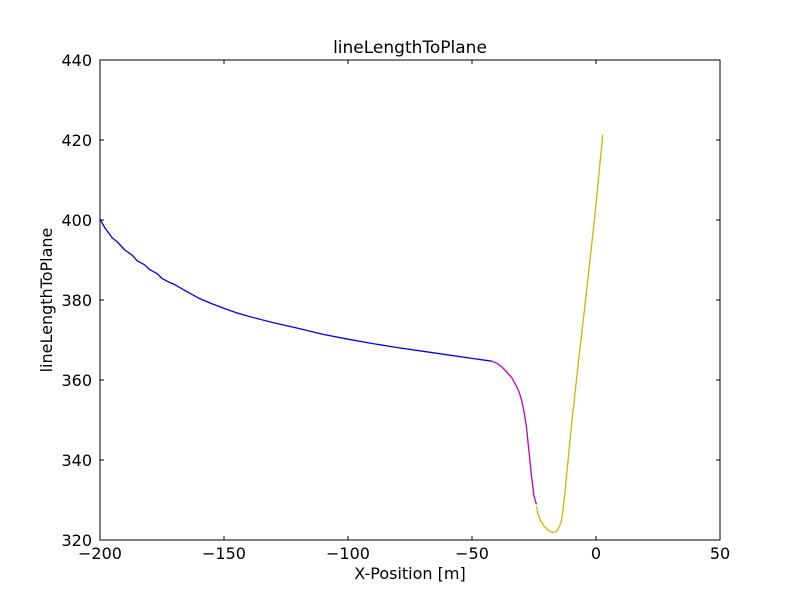  I want to click on x-axis-label: X-Position [m], so click(409, 573).